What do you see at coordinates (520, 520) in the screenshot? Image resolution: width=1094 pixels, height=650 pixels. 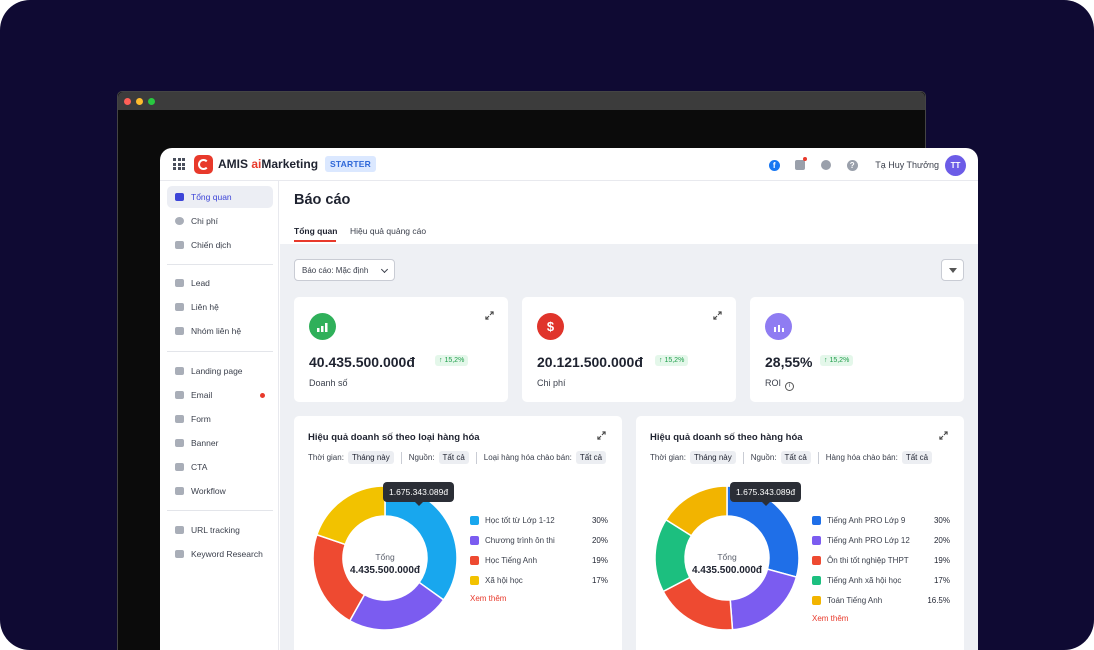 I see `legend-label: Học tốt từ Lớp 1-12` at bounding box center [520, 520].